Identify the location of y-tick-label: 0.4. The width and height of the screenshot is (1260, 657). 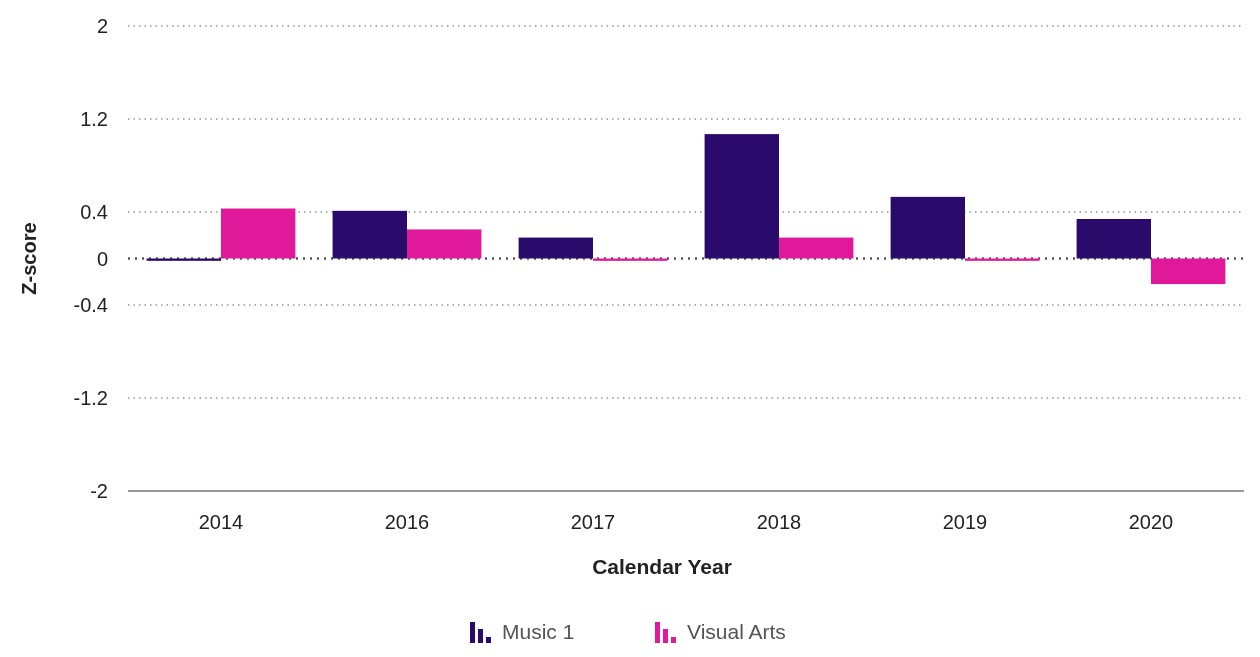
(94, 212).